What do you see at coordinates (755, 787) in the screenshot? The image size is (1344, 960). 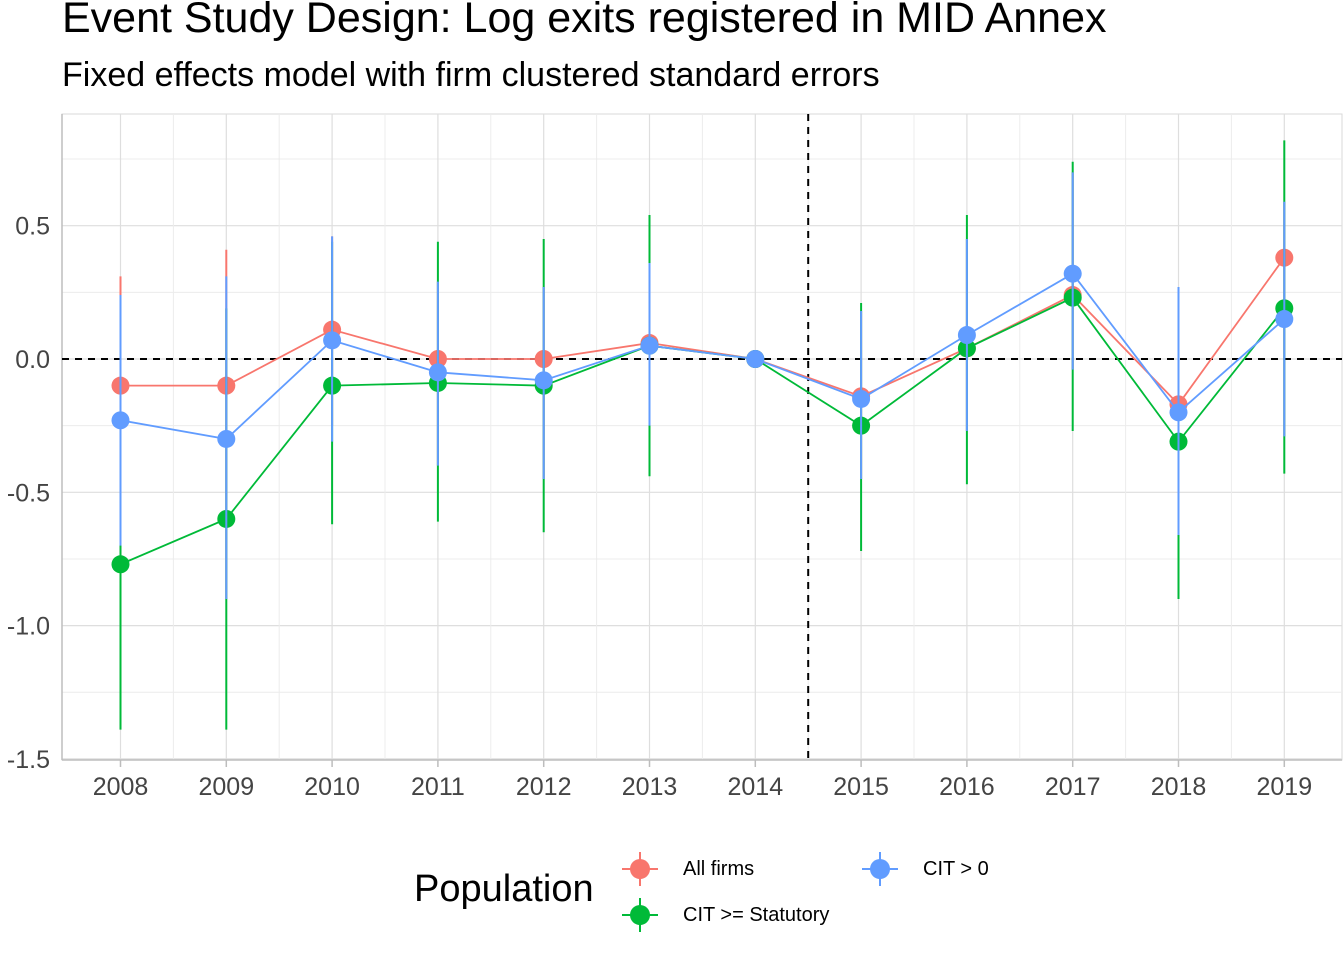 I see `x-tick-label: 2014` at bounding box center [755, 787].